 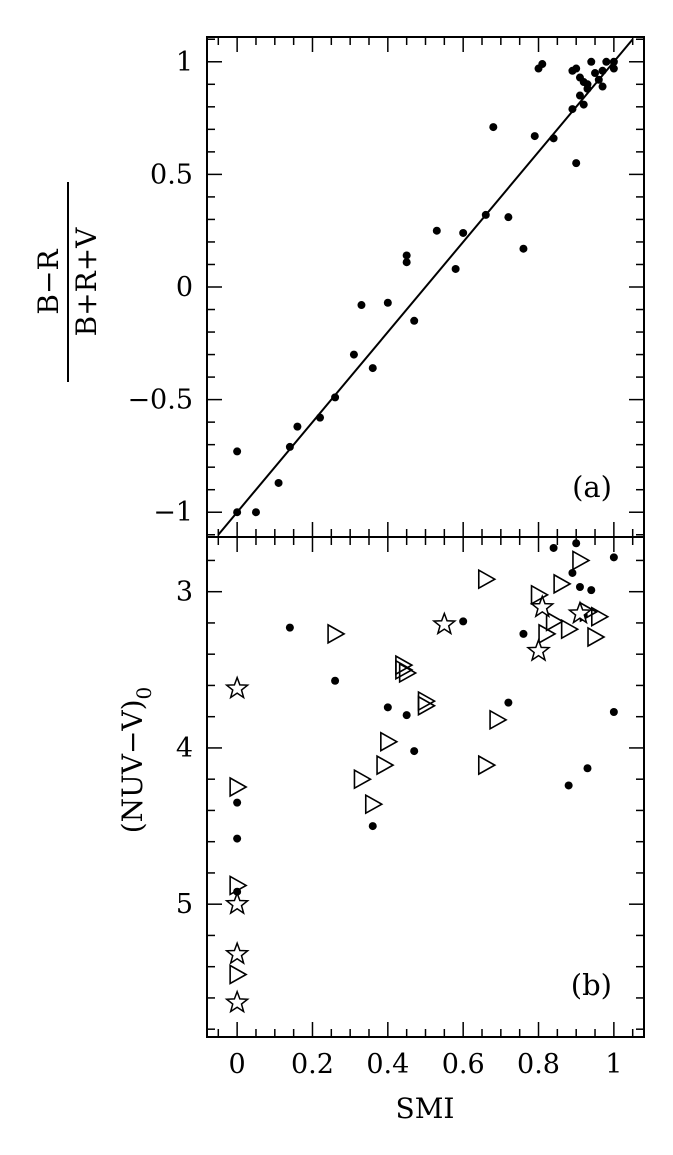 I want to click on panel-b-y-axis-label: (NUV−V)0, so click(x=136, y=760).